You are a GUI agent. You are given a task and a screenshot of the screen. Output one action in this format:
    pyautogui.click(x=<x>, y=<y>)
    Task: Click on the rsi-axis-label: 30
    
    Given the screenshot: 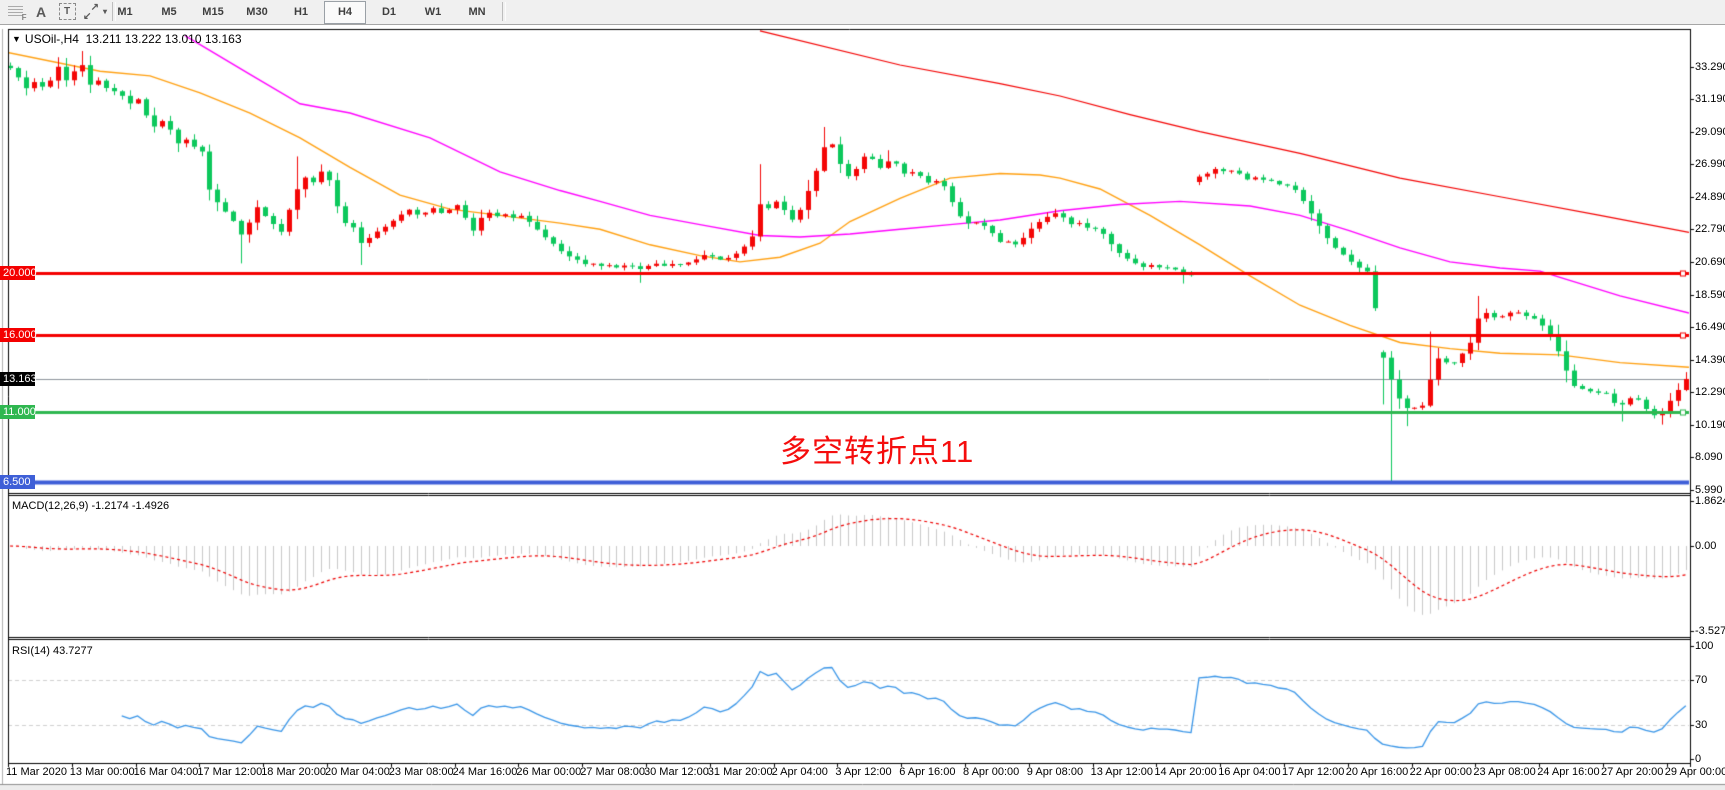 What is the action you would take?
    pyautogui.click(x=1701, y=725)
    